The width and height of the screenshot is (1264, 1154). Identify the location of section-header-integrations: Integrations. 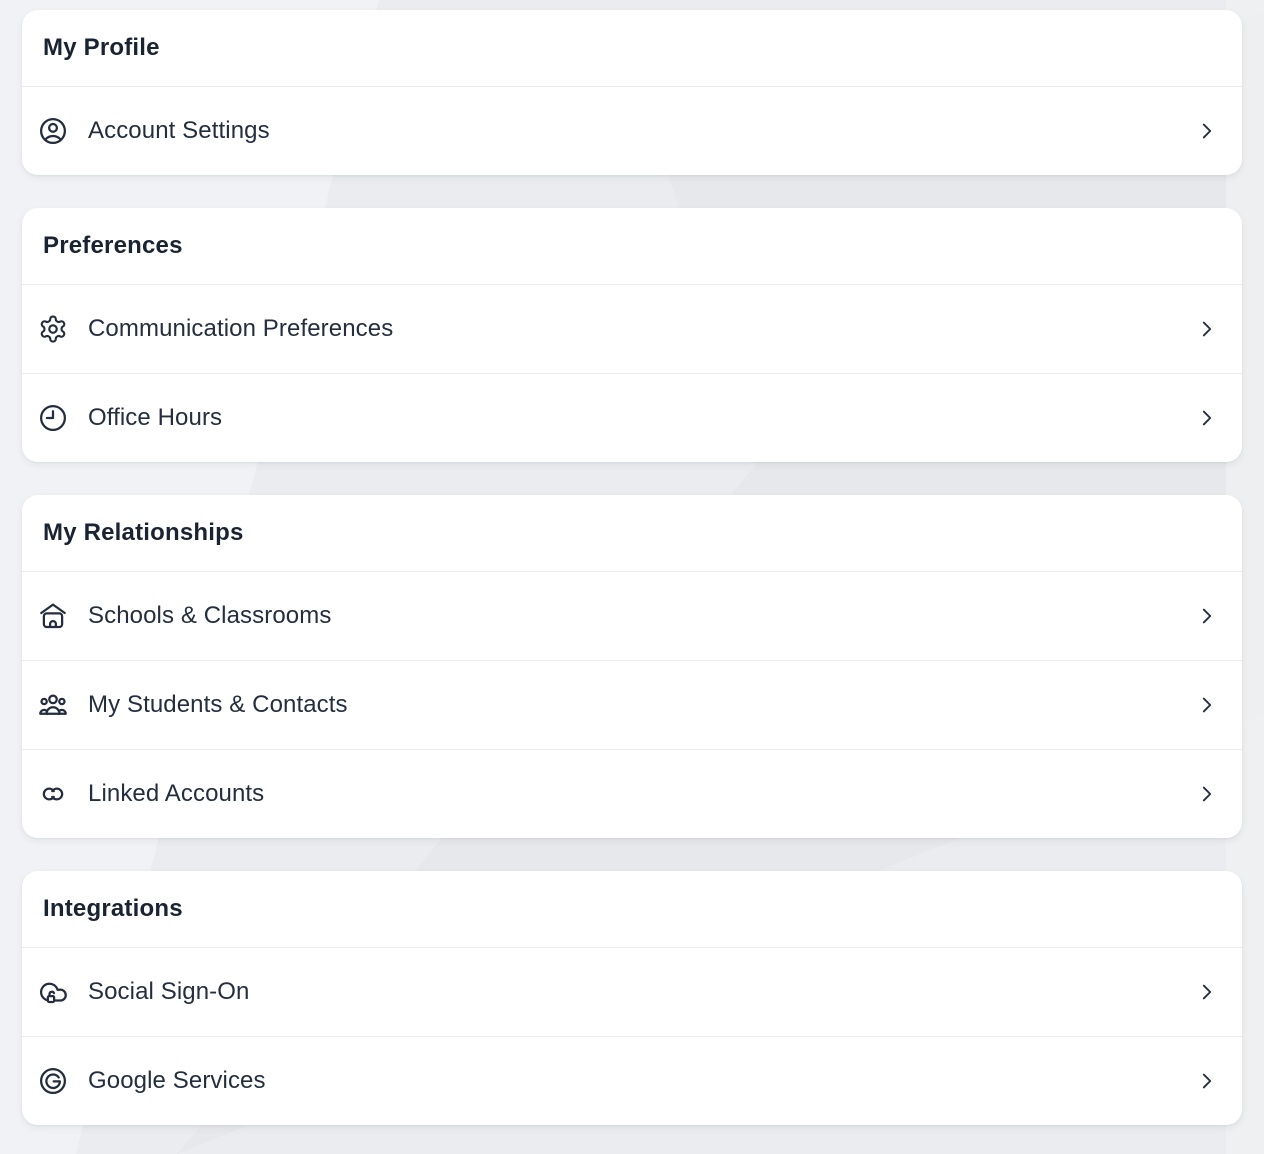
(632, 909).